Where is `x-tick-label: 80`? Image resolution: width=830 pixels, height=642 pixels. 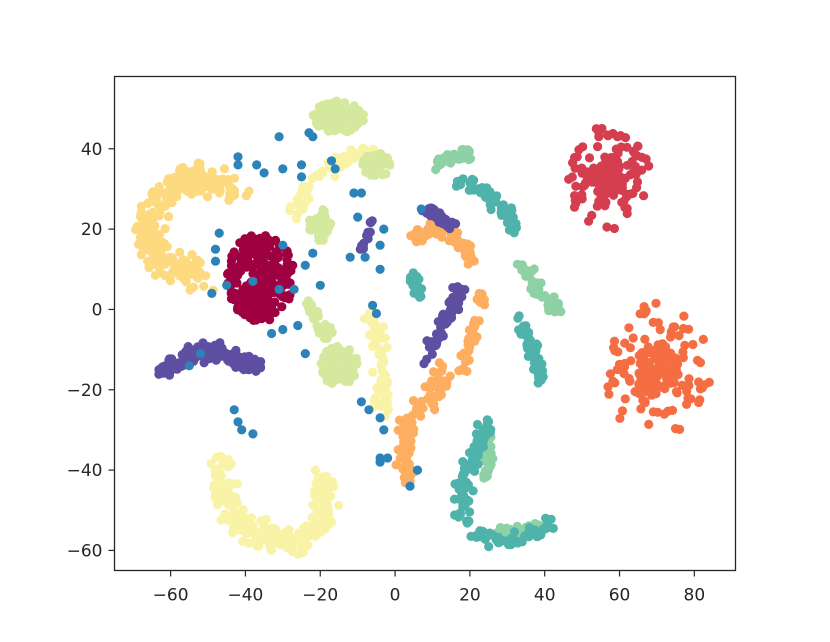 x-tick-label: 80 is located at coordinates (695, 596).